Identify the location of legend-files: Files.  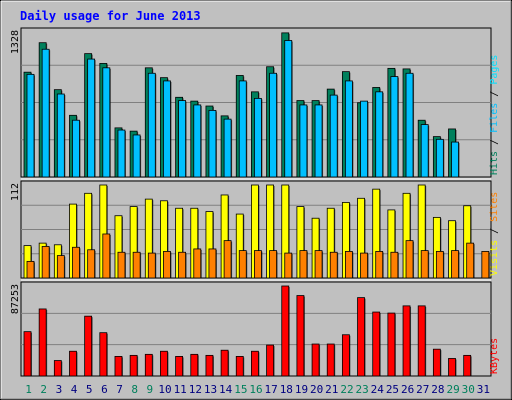
(494, 118).